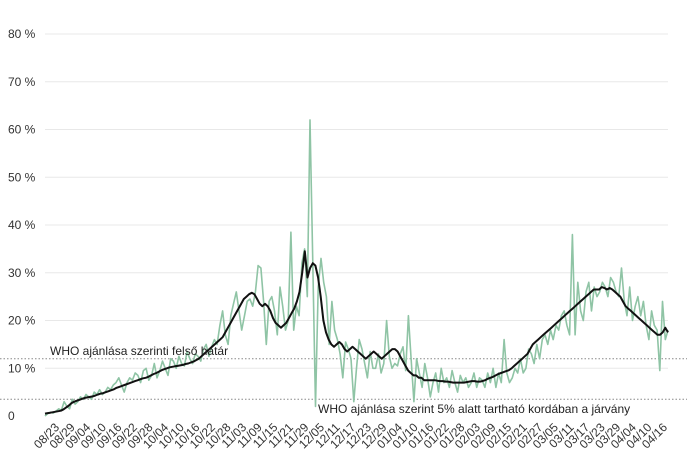  What do you see at coordinates (22, 273) in the screenshot?
I see `y-tick-label: 30 %` at bounding box center [22, 273].